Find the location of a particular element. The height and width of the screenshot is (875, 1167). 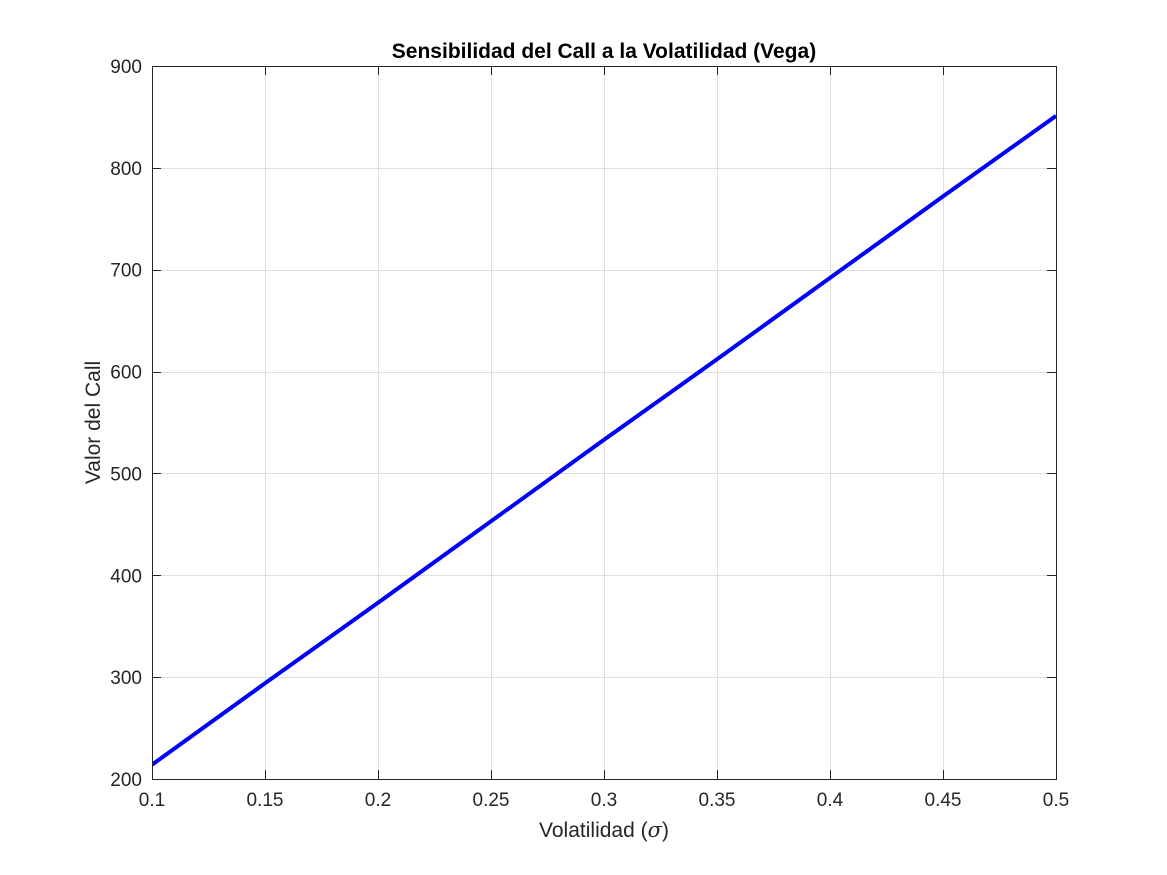

x-tick-label: 0.15 is located at coordinates (265, 800).